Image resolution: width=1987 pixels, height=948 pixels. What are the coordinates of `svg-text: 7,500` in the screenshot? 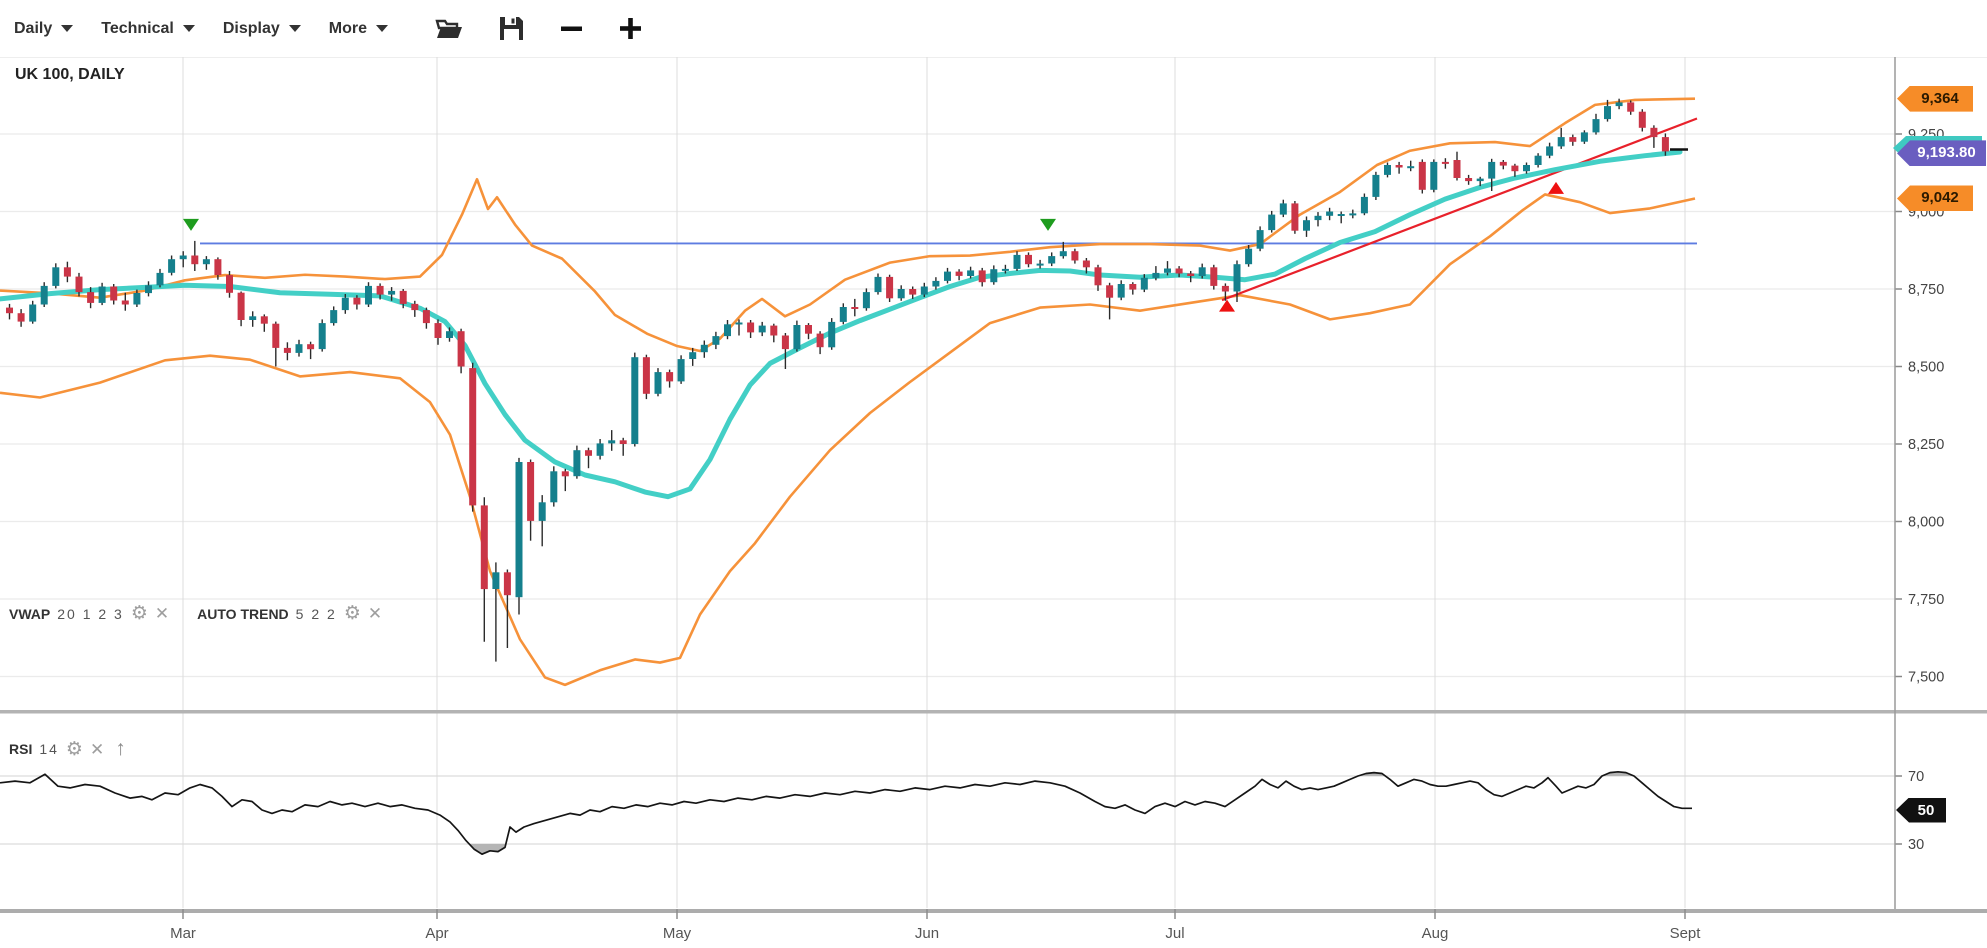 It's located at (1926, 678).